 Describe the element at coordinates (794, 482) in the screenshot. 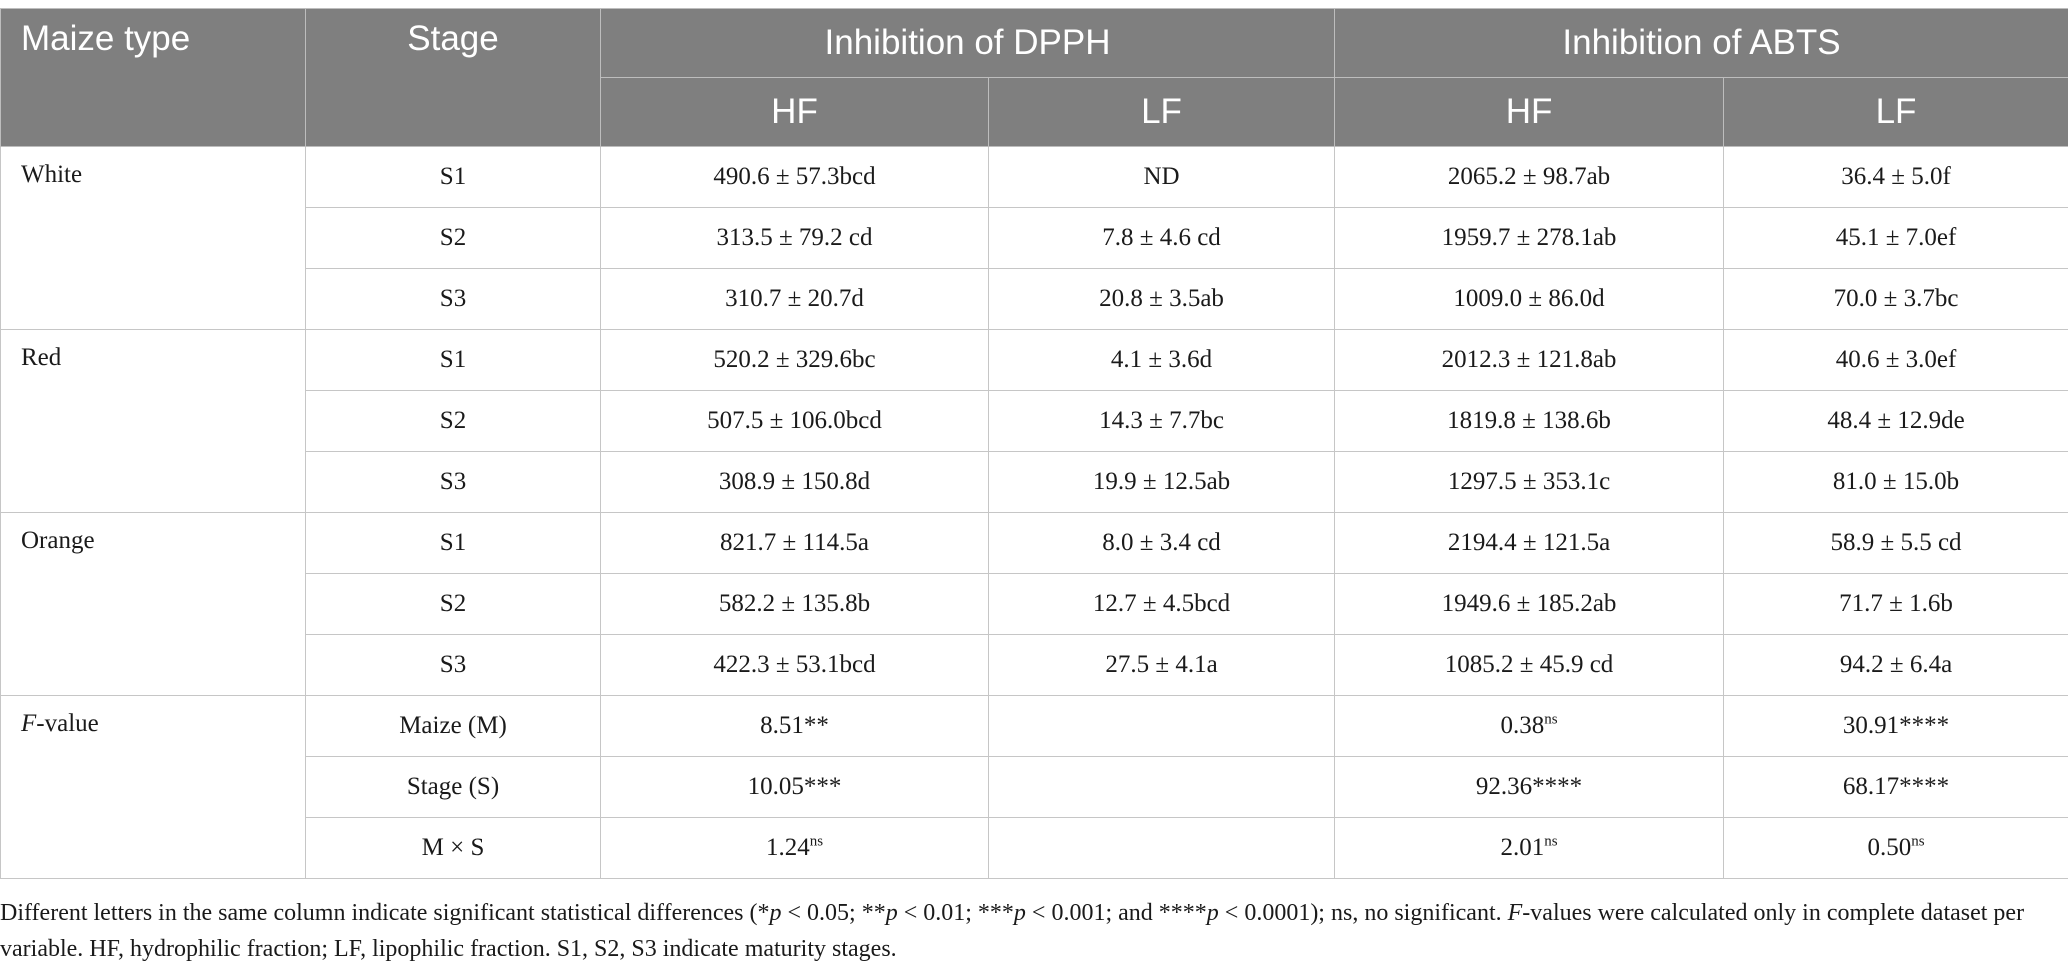

I see `dpph-hf-cell: 308.9 ± 150.8d` at that location.